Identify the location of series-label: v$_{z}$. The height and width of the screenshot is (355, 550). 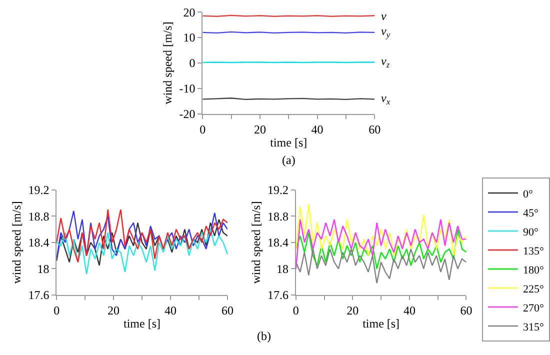
(385, 62).